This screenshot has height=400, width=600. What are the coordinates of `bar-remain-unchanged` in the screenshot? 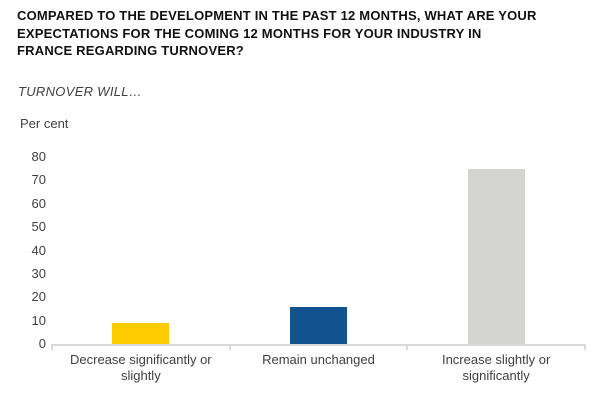 It's located at (318, 325).